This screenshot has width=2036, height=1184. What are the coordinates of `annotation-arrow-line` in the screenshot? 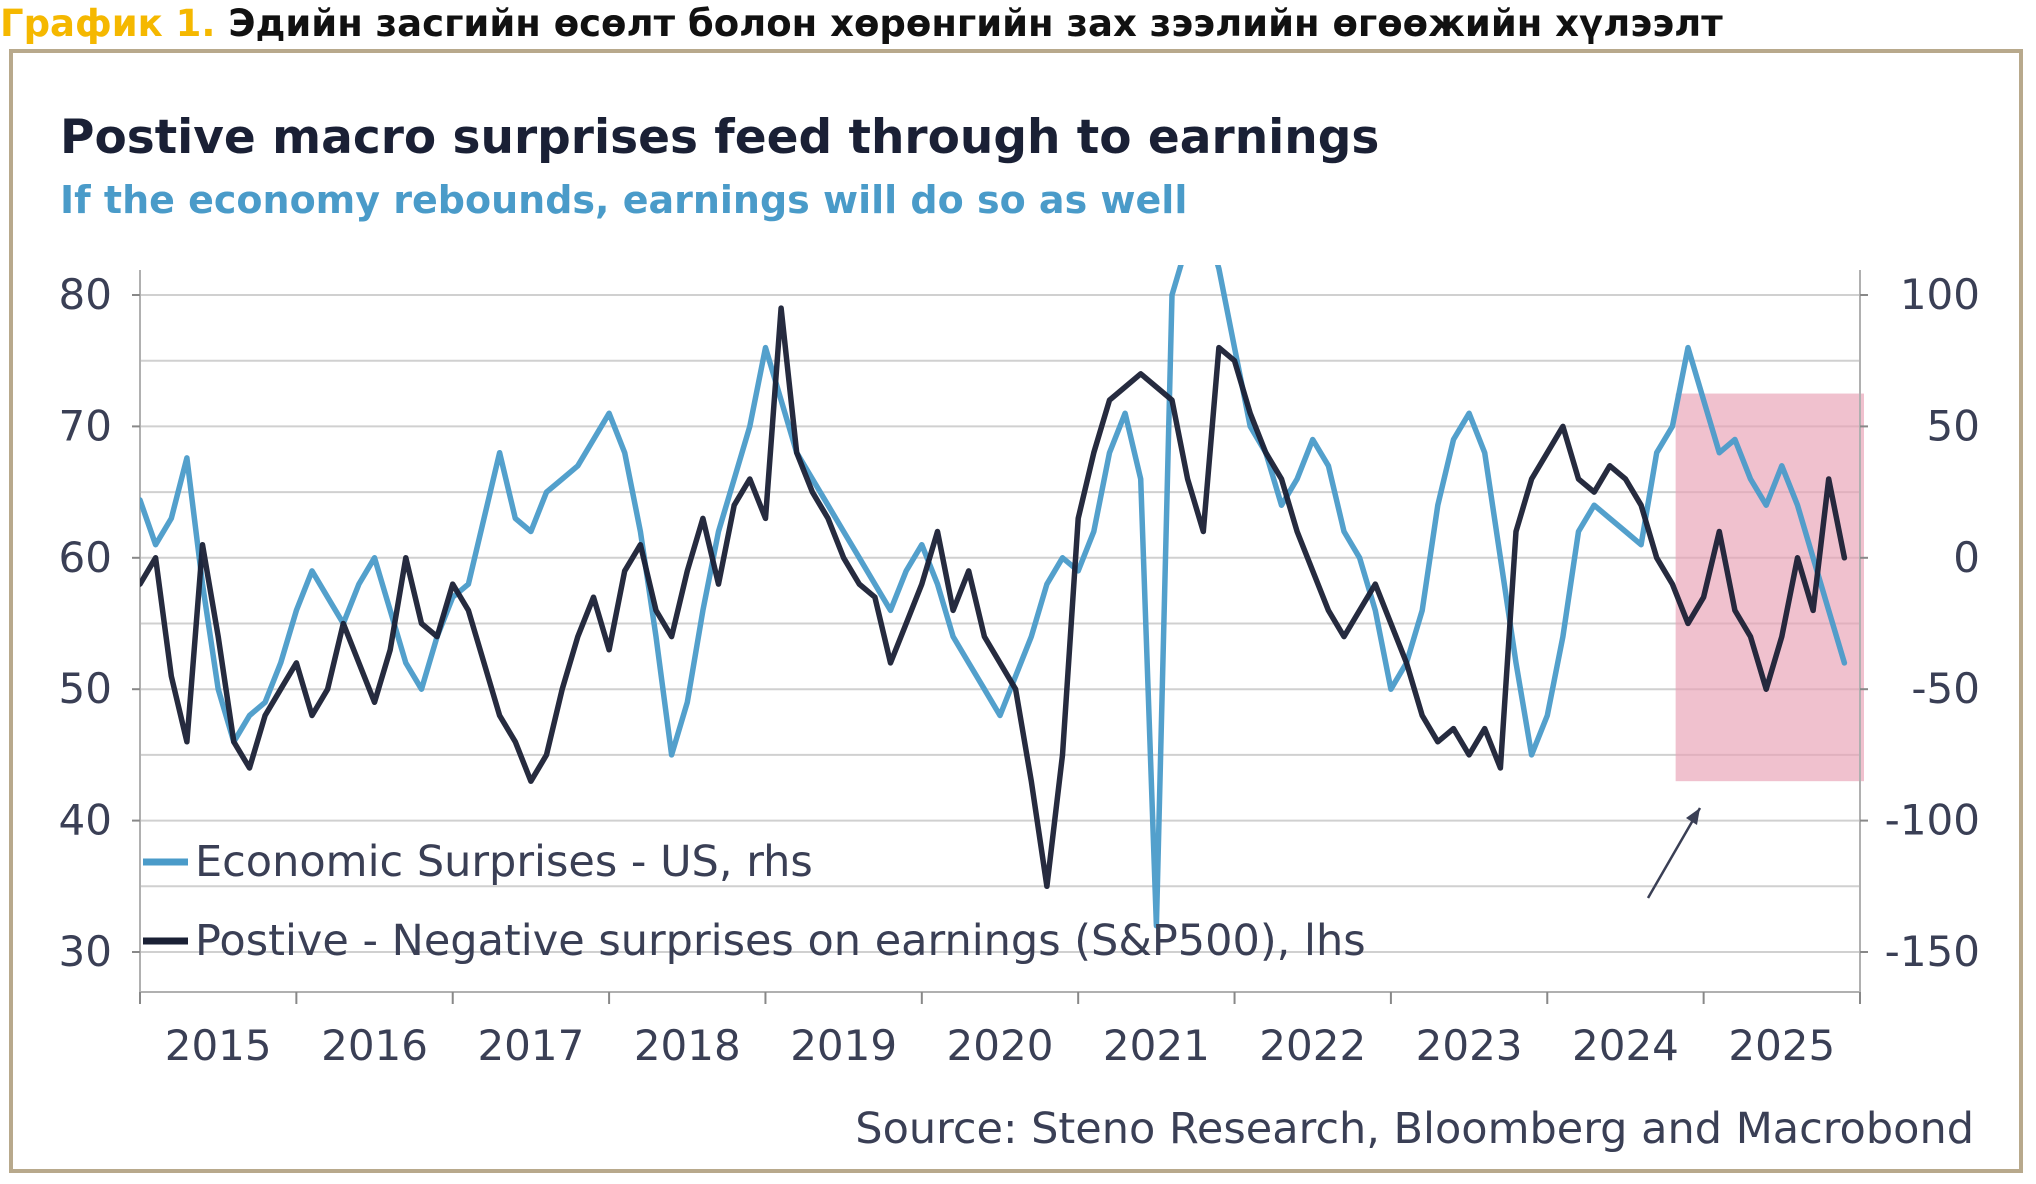 It's located at (1674, 853).